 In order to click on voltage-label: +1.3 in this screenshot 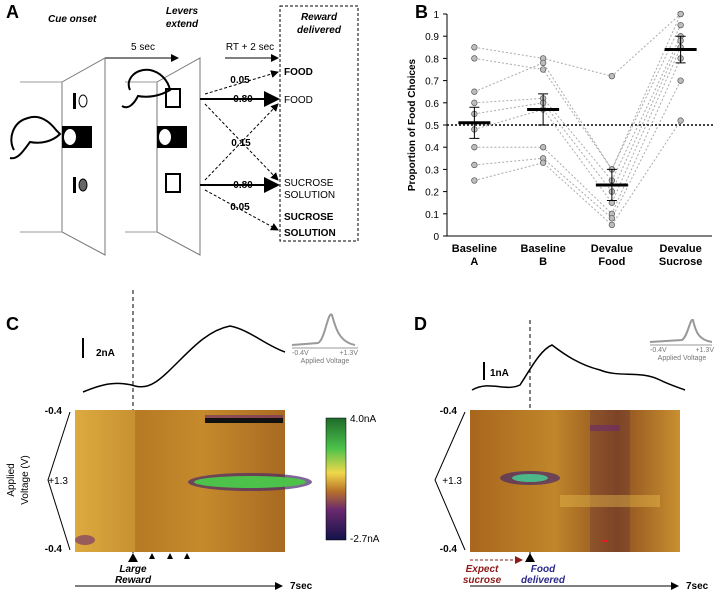, I will do `click(58, 481)`.